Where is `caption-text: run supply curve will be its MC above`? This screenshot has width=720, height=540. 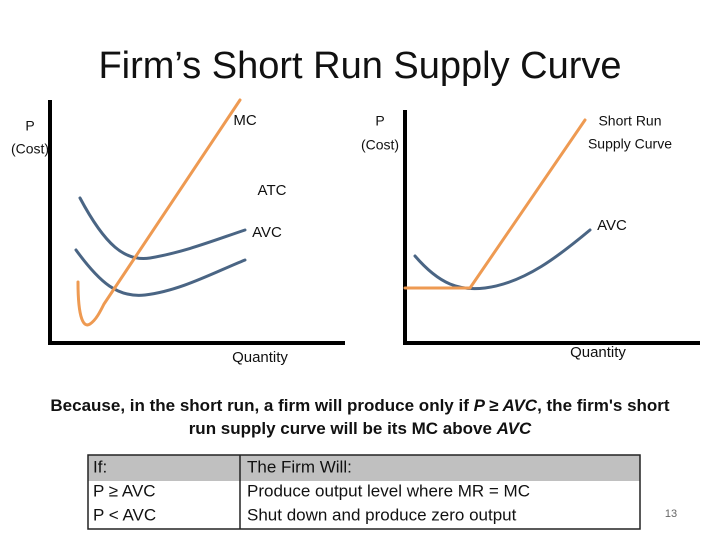
caption-text: run supply curve will be its MC above is located at coordinates (343, 428).